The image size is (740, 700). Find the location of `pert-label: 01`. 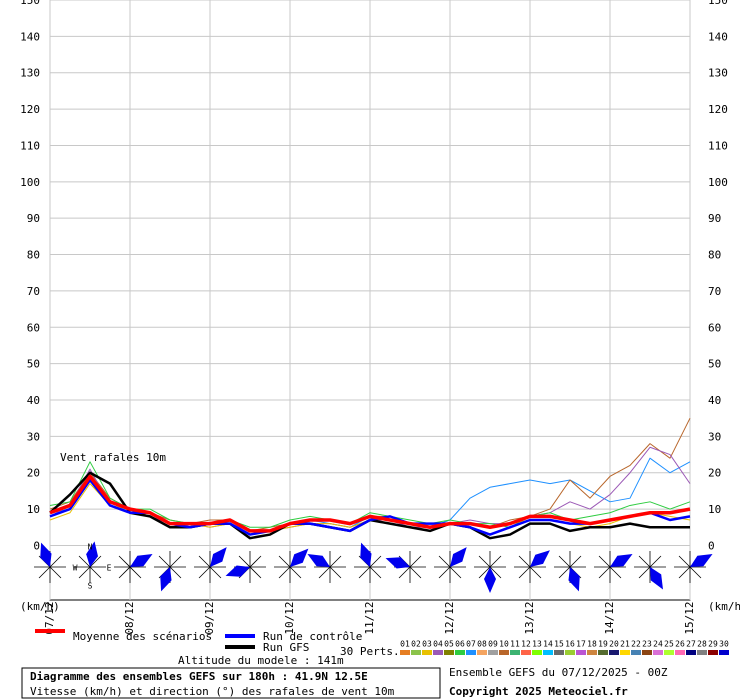

pert-label: 01 is located at coordinates (405, 644).